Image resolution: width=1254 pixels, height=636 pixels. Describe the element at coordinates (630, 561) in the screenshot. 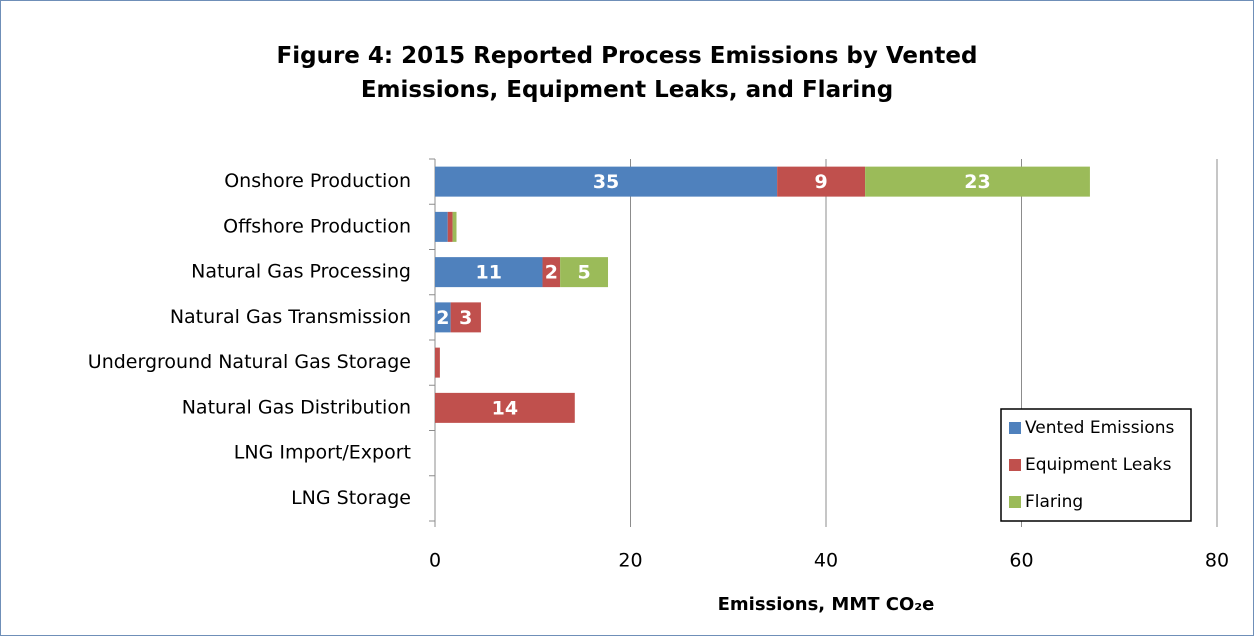

I see `x-tick-label: 20` at that location.